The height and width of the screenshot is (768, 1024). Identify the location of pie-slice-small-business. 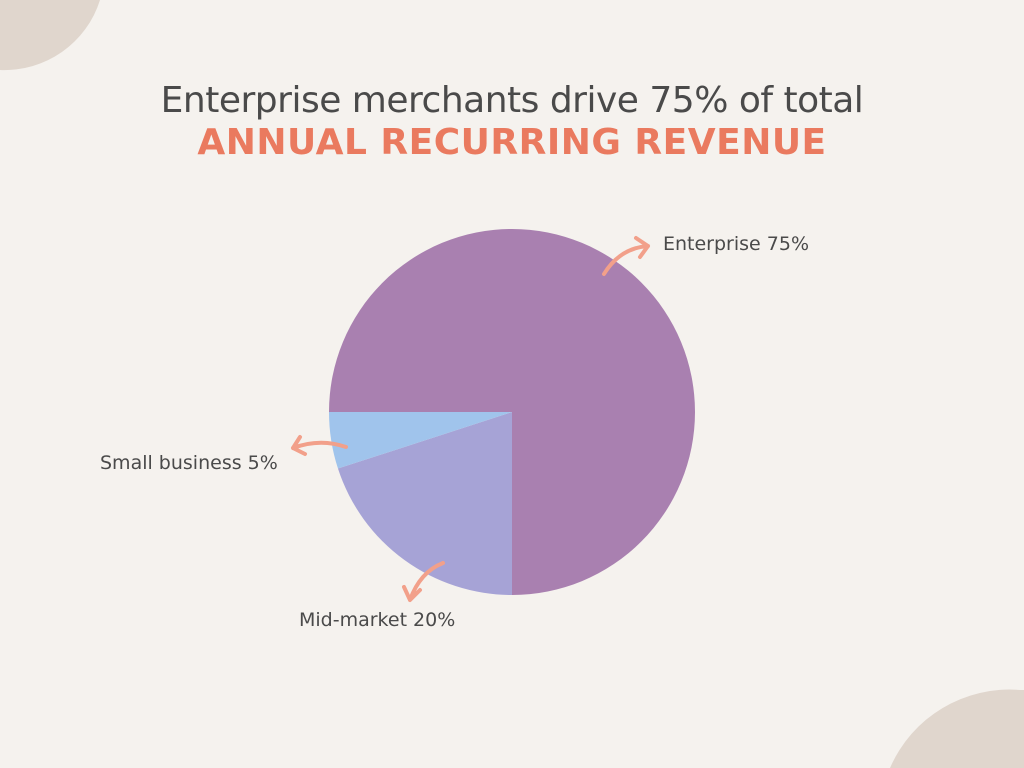
(420, 440).